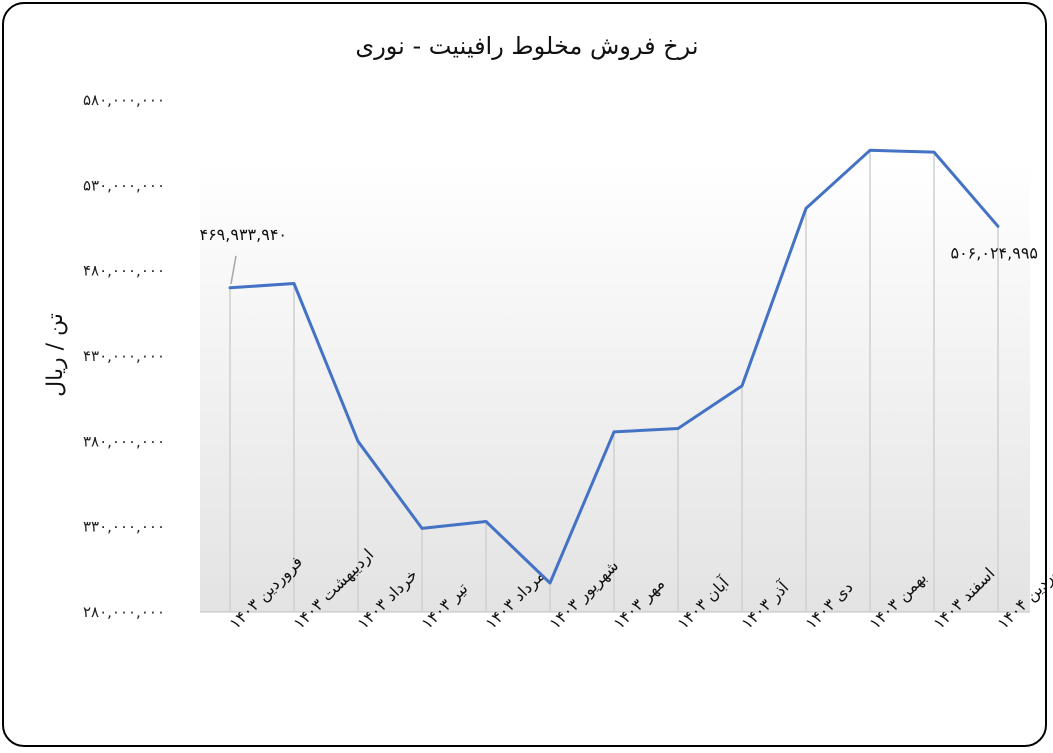 The width and height of the screenshot is (1053, 753). I want to click on data-label: ۵۰۶,۰۲۴,۹۹۵, so click(994, 252).